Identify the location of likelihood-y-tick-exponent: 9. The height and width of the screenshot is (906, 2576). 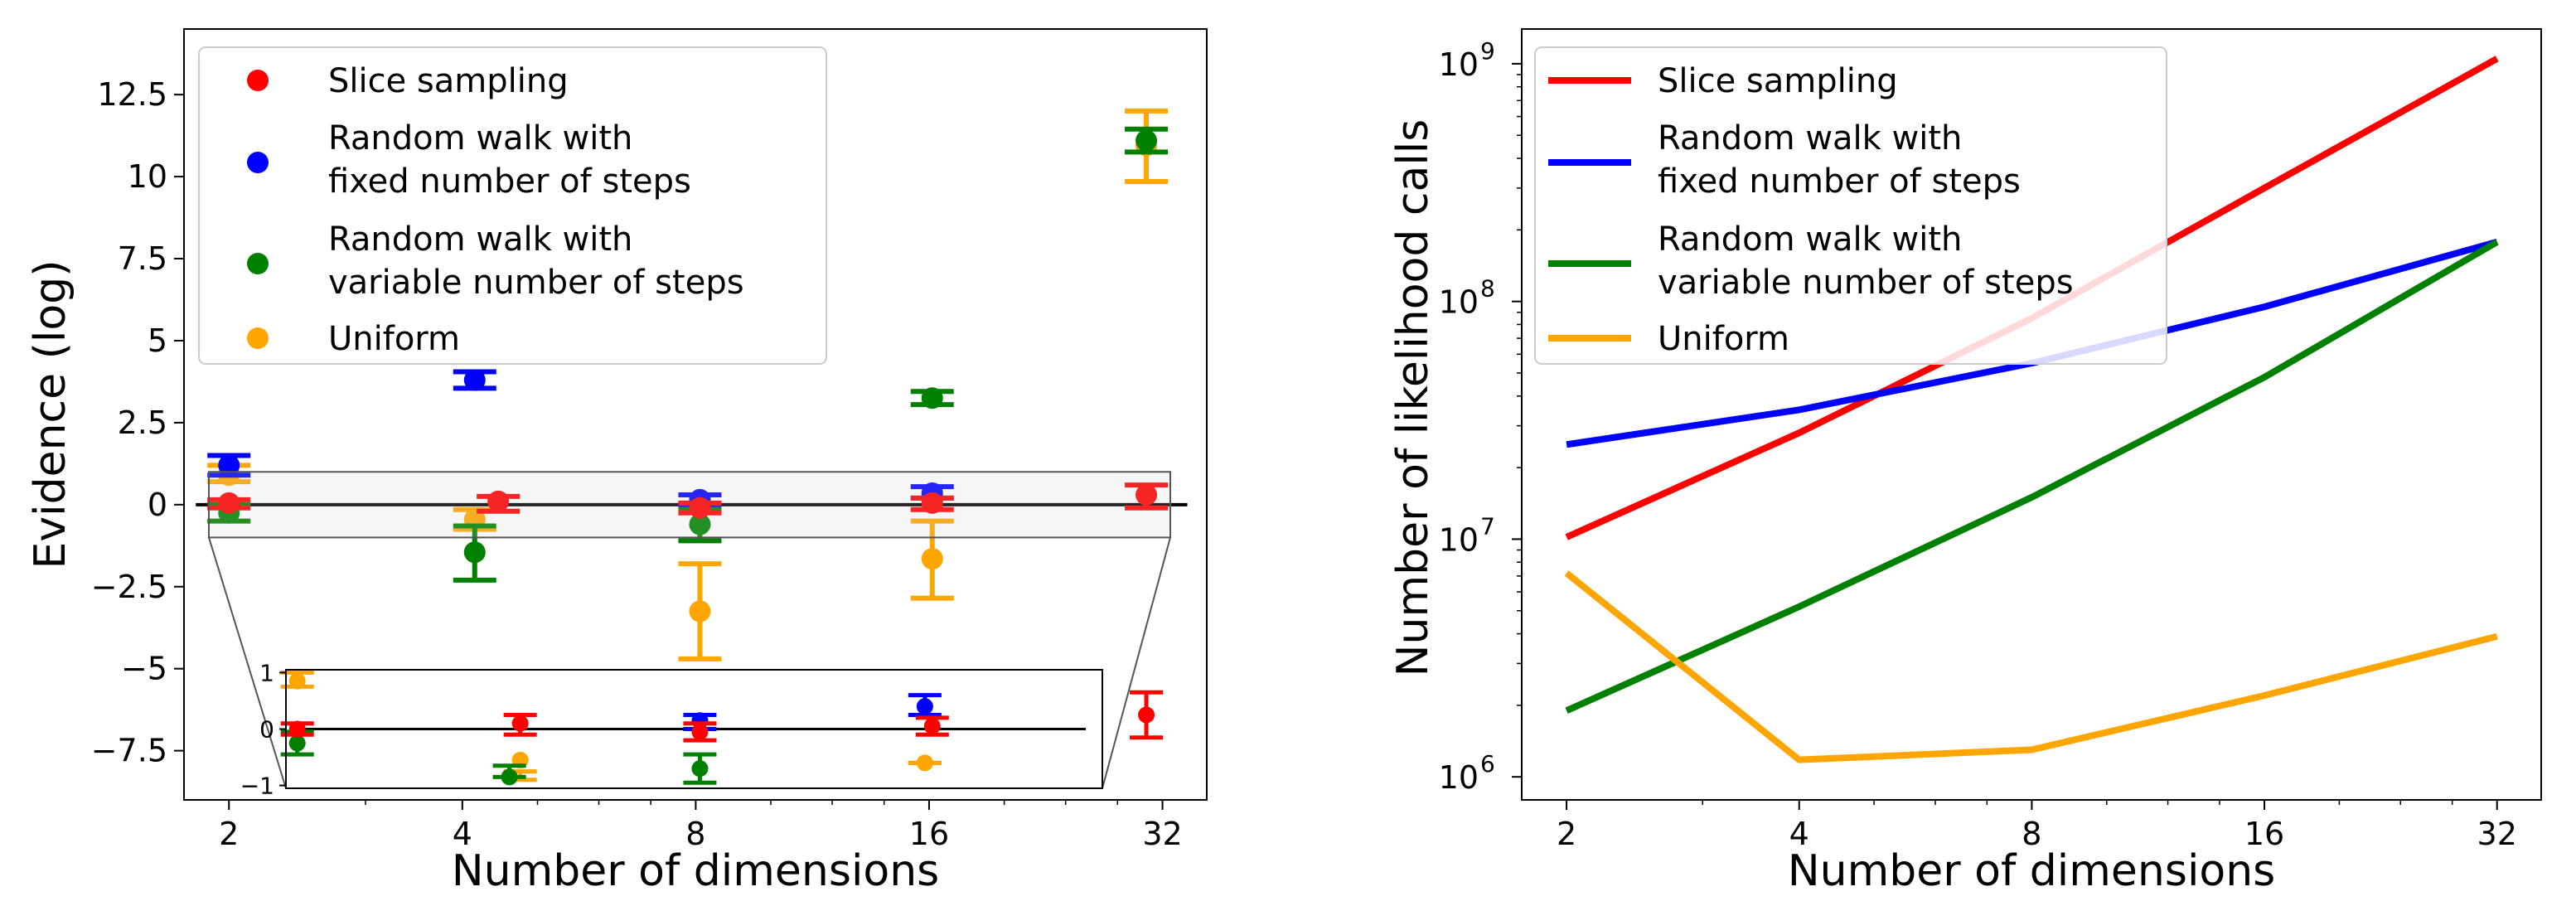
(1487, 51).